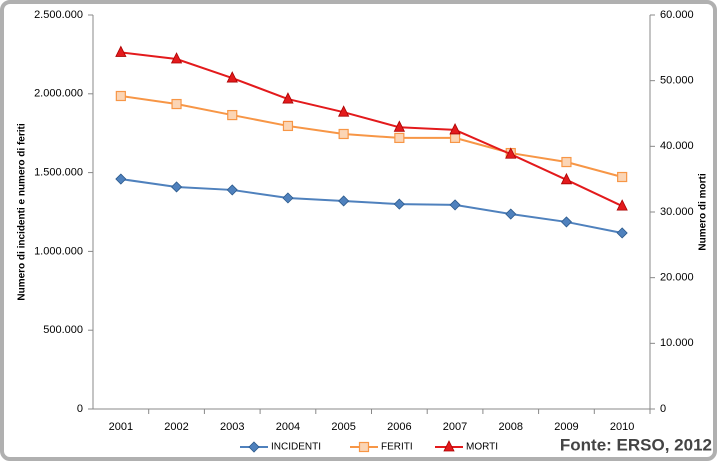  Describe the element at coordinates (677, 146) in the screenshot. I see `y2-tick-label: 40.000` at that location.